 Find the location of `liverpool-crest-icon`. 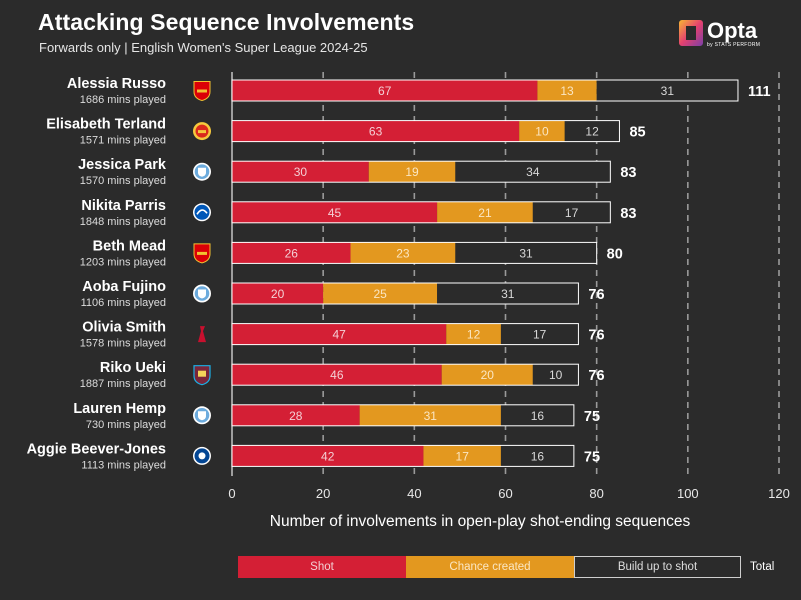

liverpool-crest-icon is located at coordinates (202, 334).